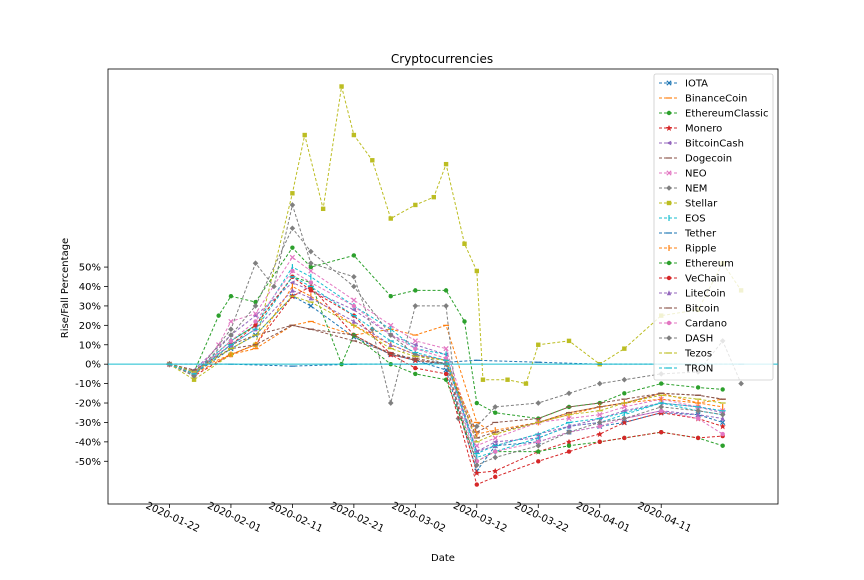 This screenshot has width=864, height=580. I want to click on legend-item-bitcoincash: BitcoinCash, so click(701, 144).